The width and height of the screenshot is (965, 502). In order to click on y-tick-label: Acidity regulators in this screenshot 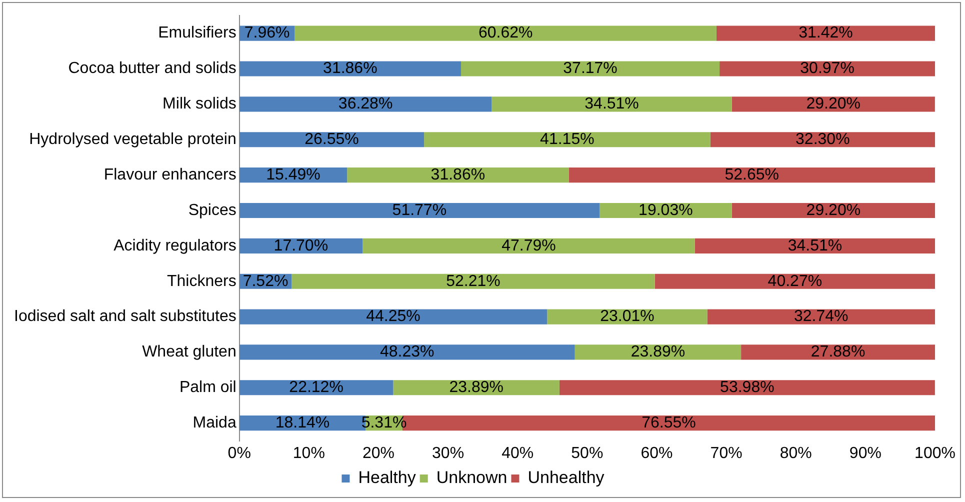, I will do `click(175, 245)`.